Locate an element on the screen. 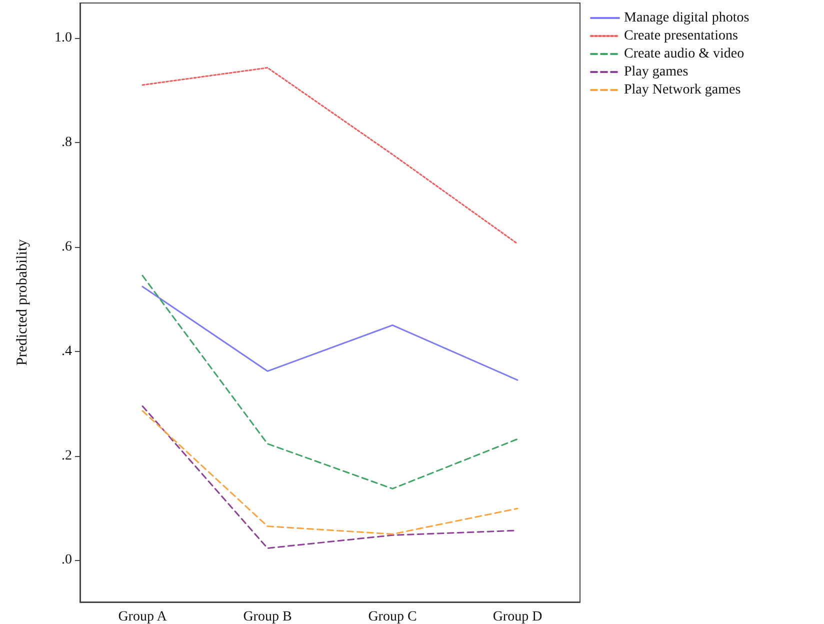  x-tick-label: Group A is located at coordinates (143, 617).